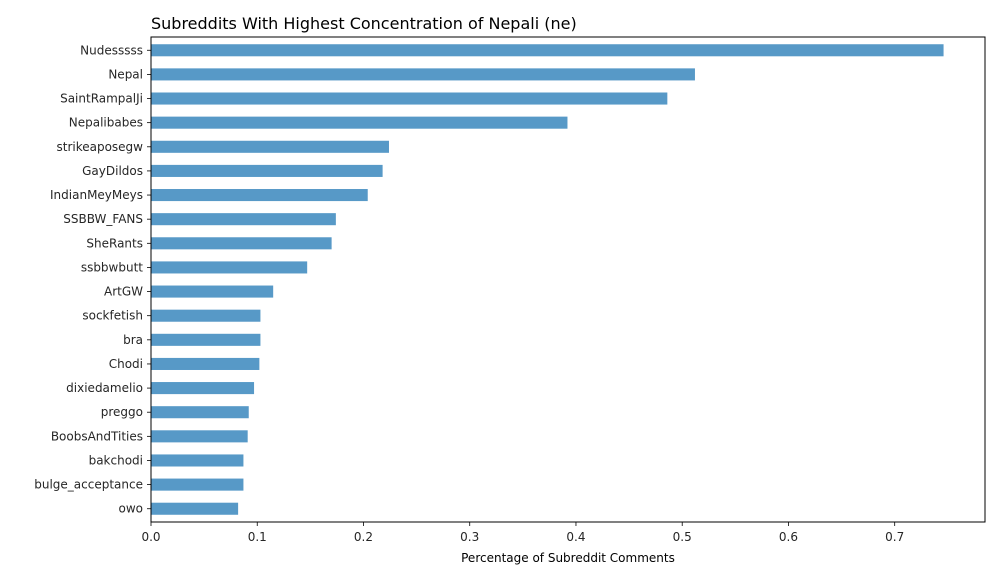 The width and height of the screenshot is (1000, 580). Describe the element at coordinates (243, 219) in the screenshot. I see `bar-SSBBW_FANS` at that location.